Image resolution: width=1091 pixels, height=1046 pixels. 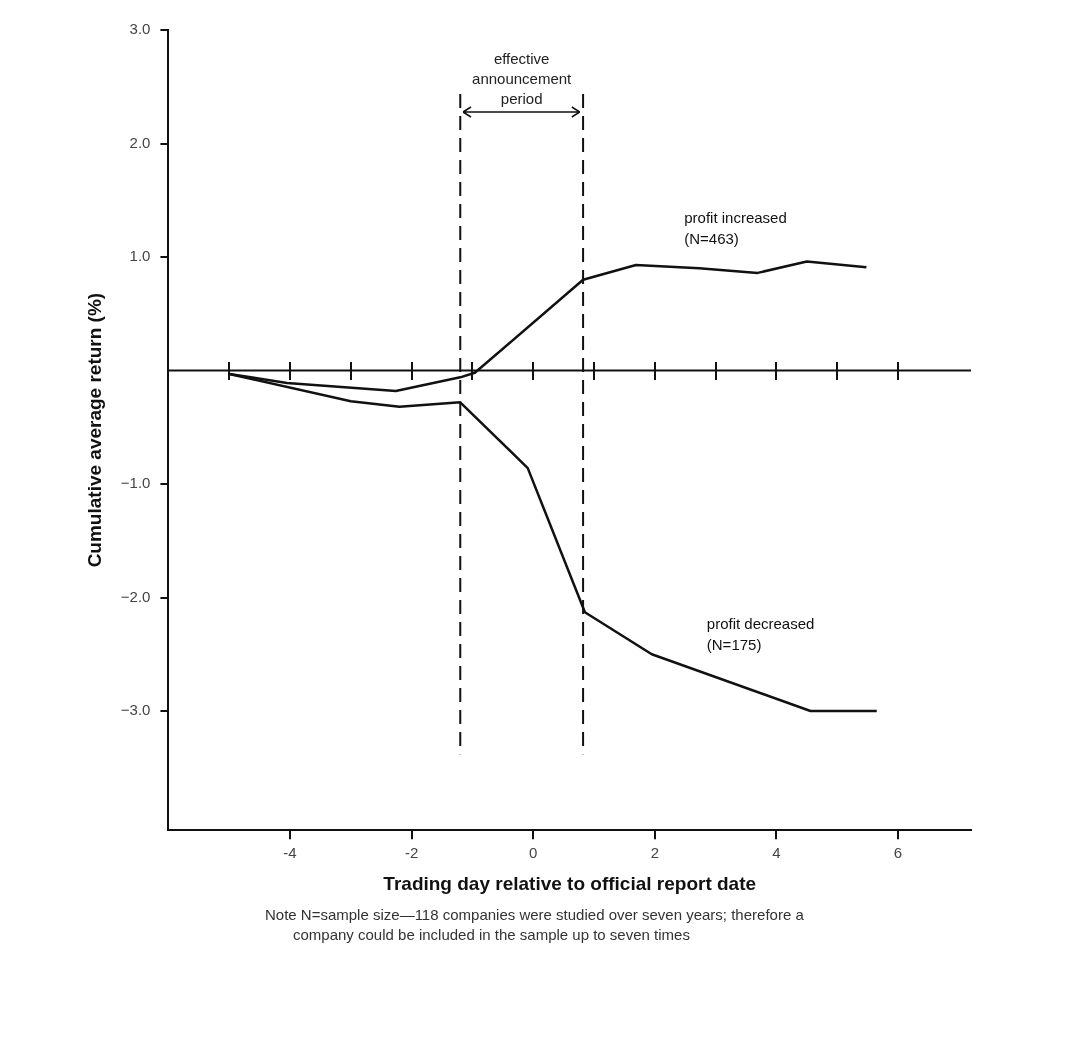 I want to click on y-tick-label: 1.0, so click(x=140, y=256).